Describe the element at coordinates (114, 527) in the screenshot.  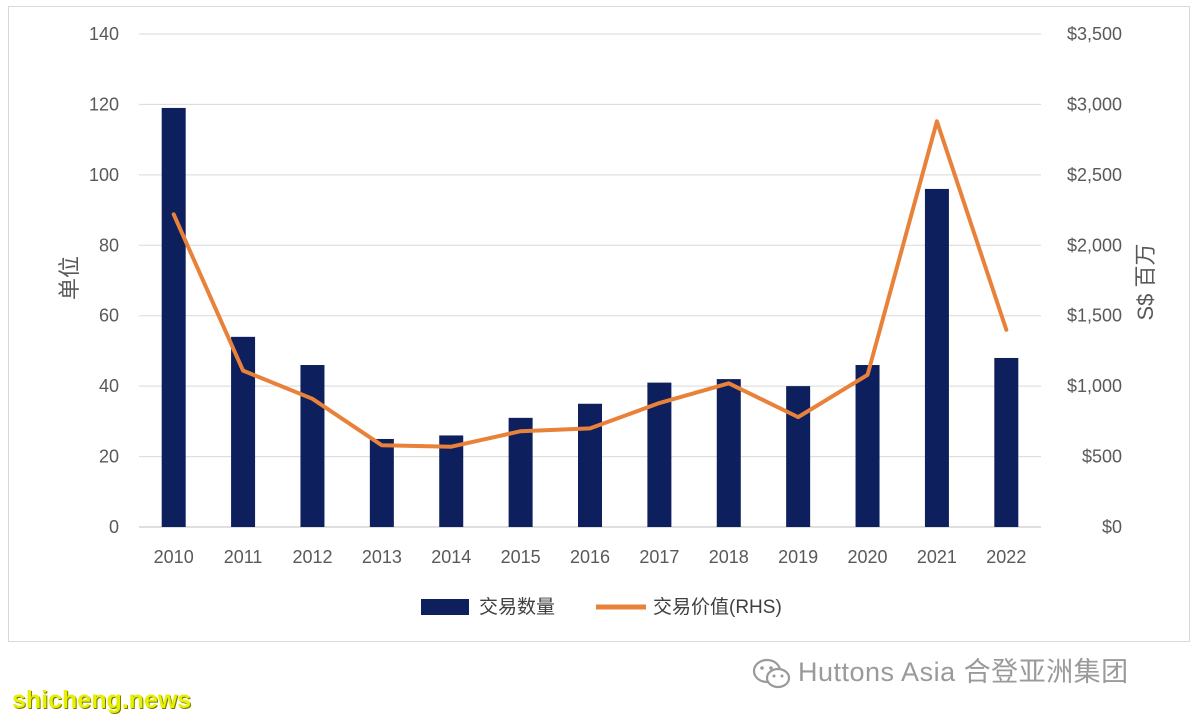
I see `left-tick-label: 0` at that location.